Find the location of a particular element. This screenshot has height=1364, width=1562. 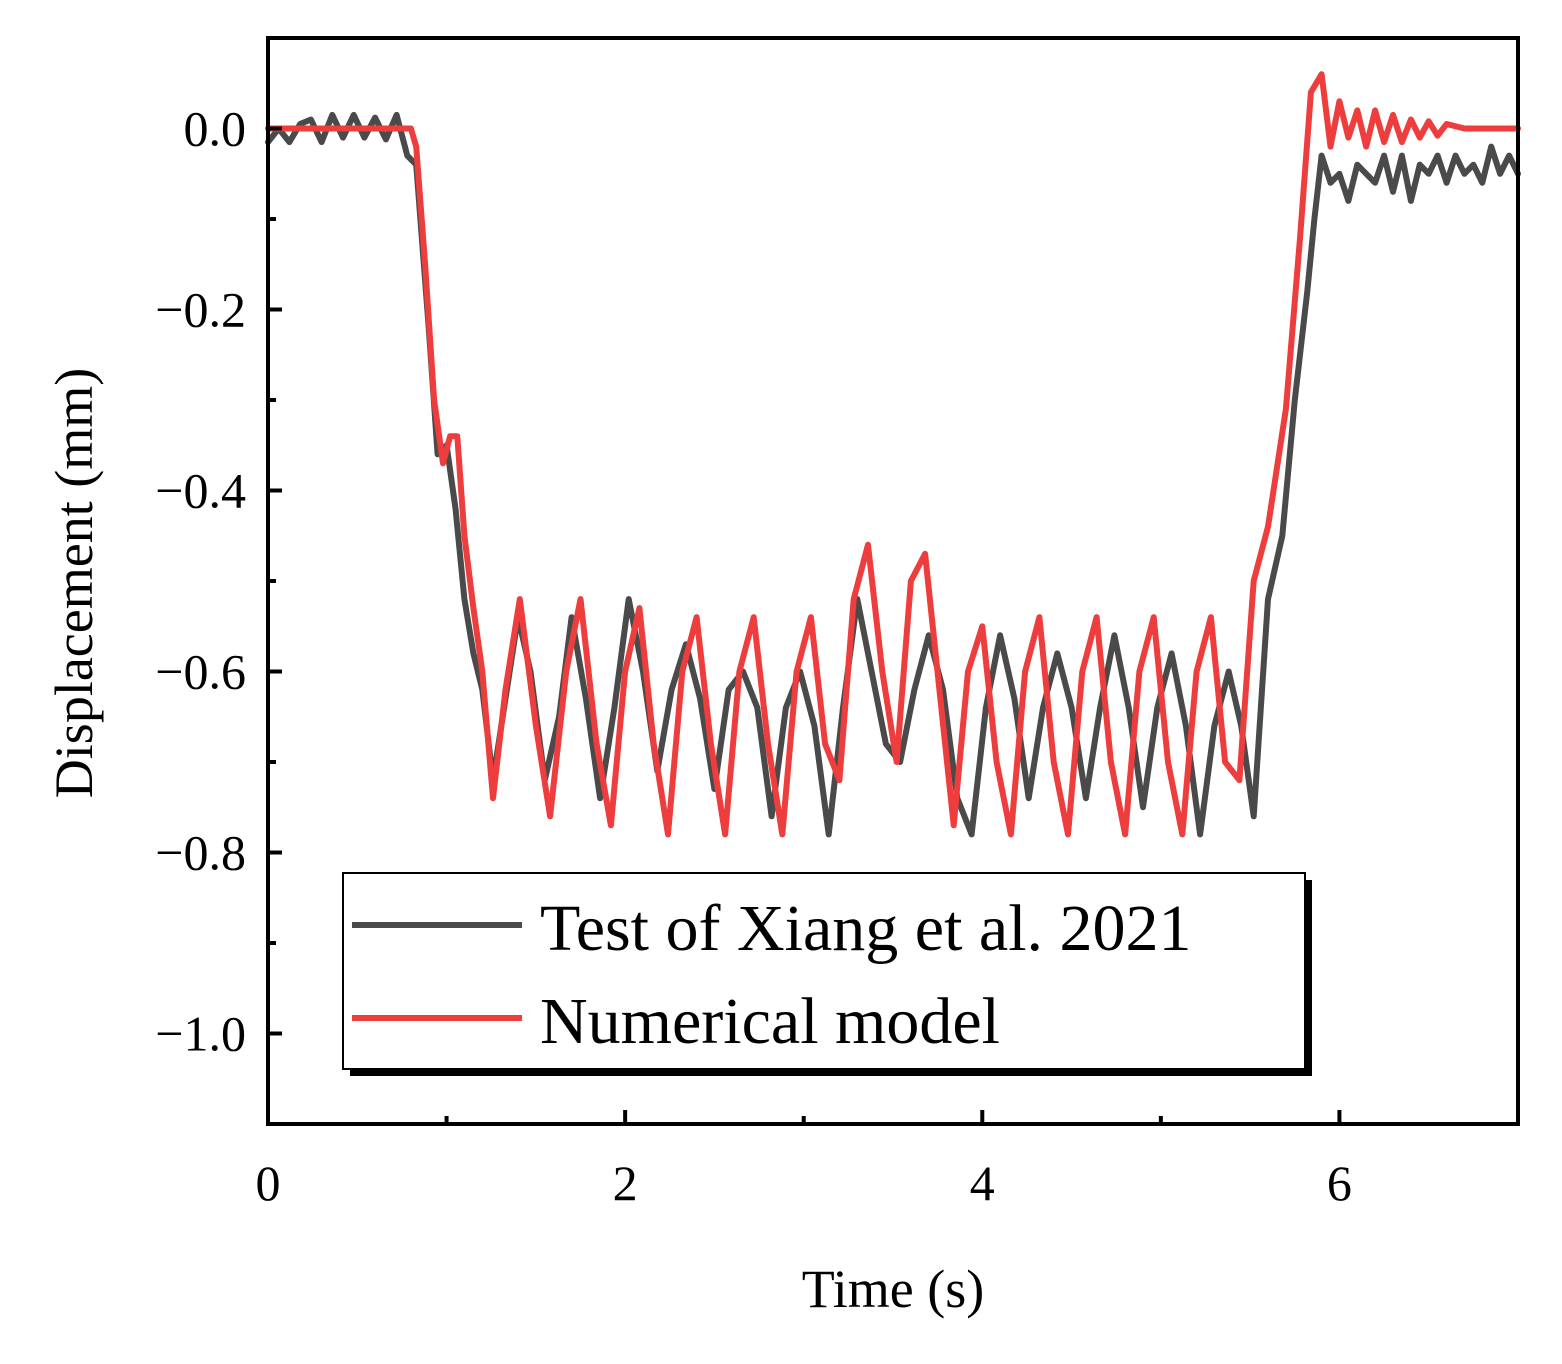

x-axis-title: Time (s) is located at coordinates (893, 1289).